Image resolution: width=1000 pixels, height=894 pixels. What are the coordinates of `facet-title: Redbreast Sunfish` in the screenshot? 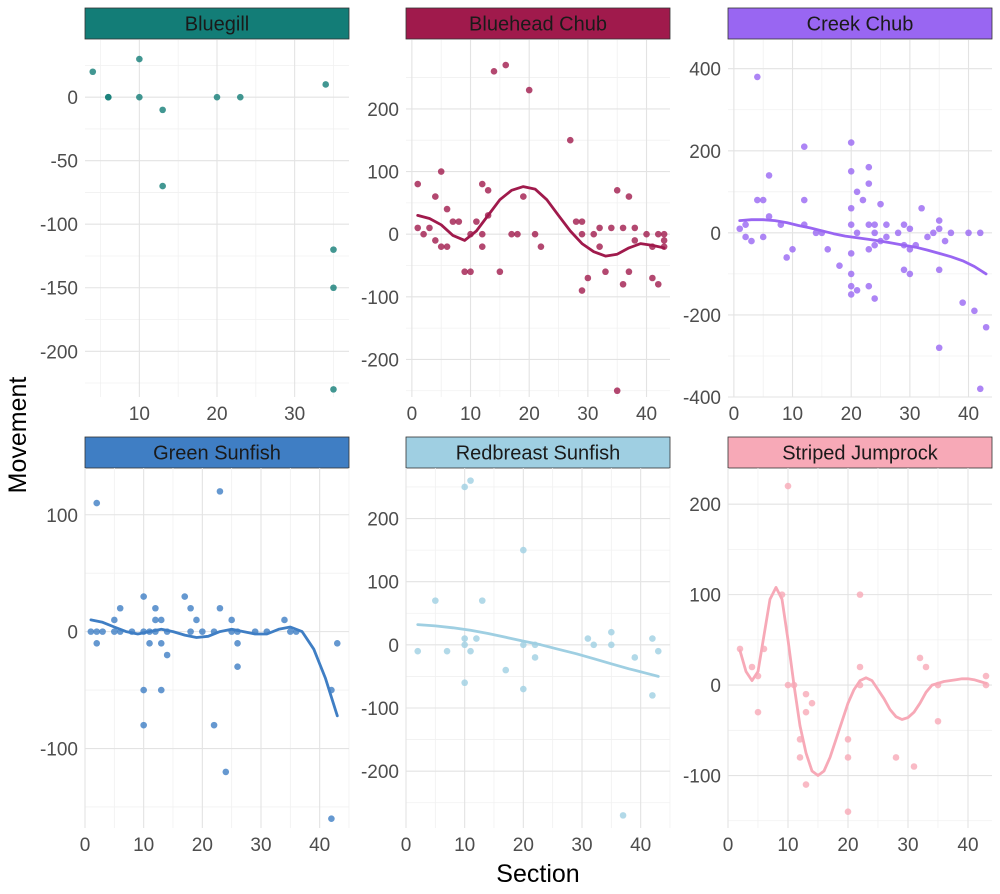 It's located at (538, 454).